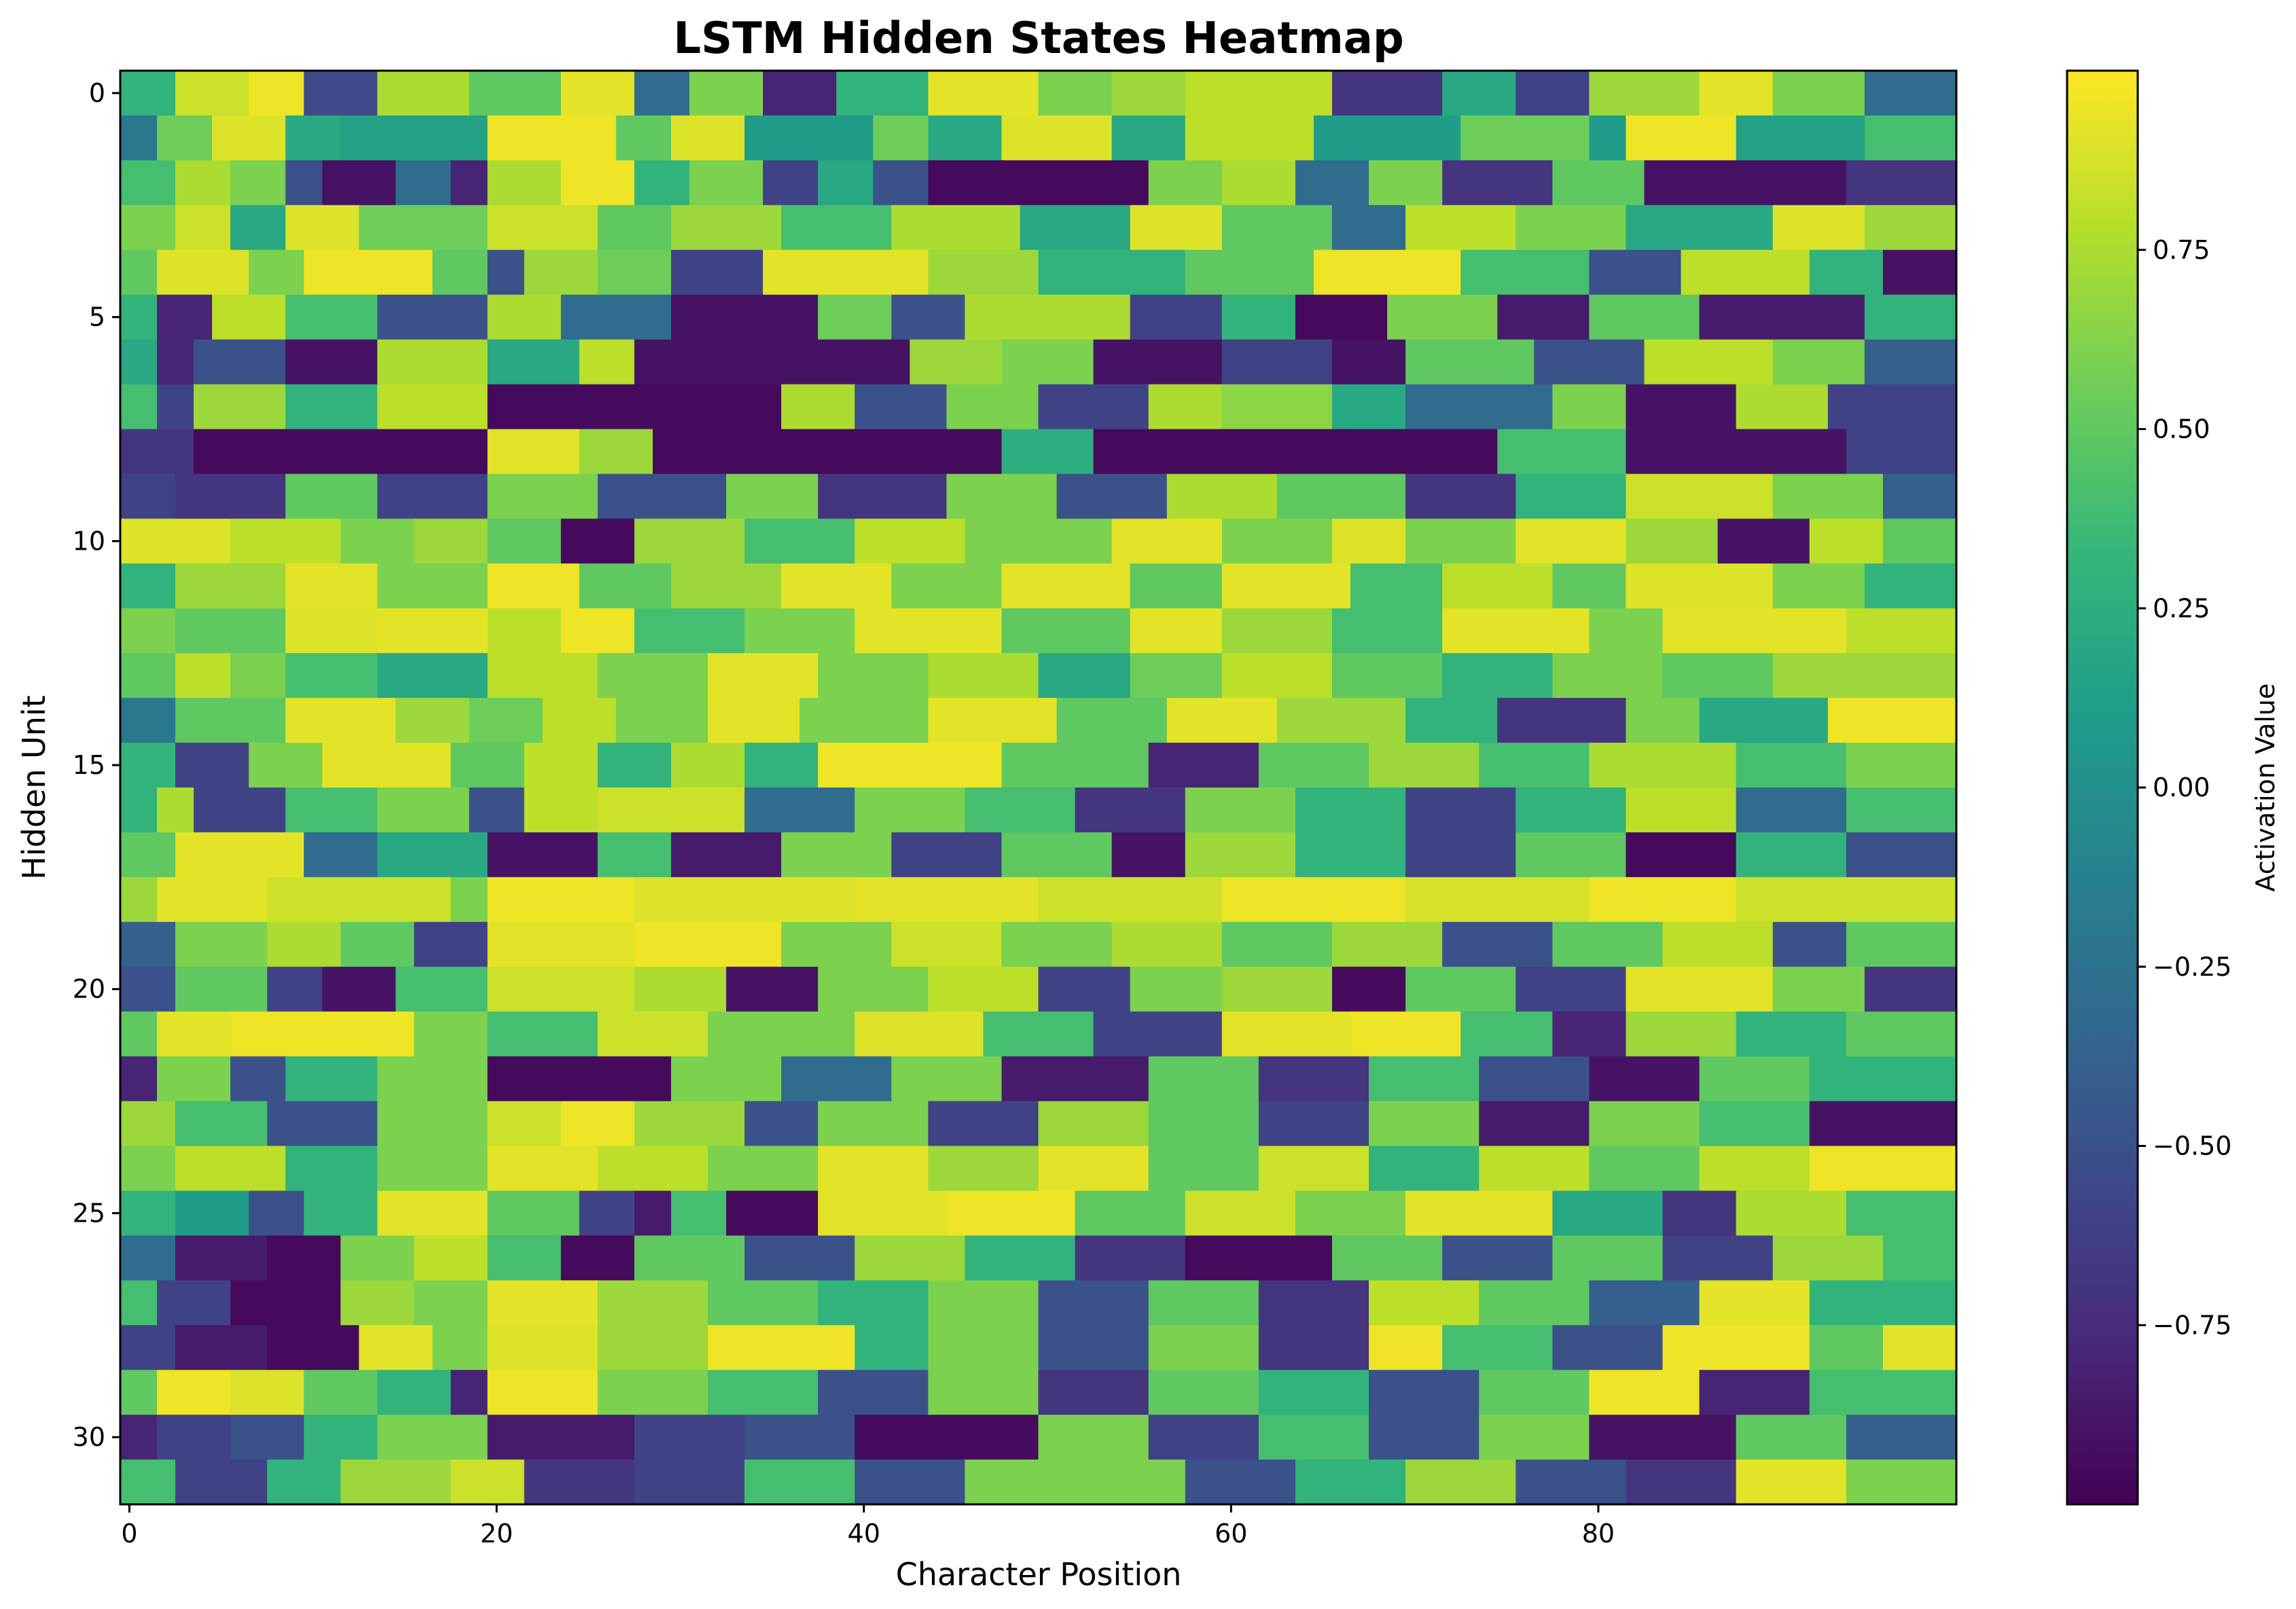  What do you see at coordinates (89, 541) in the screenshot?
I see `y-tick-label: 10` at bounding box center [89, 541].